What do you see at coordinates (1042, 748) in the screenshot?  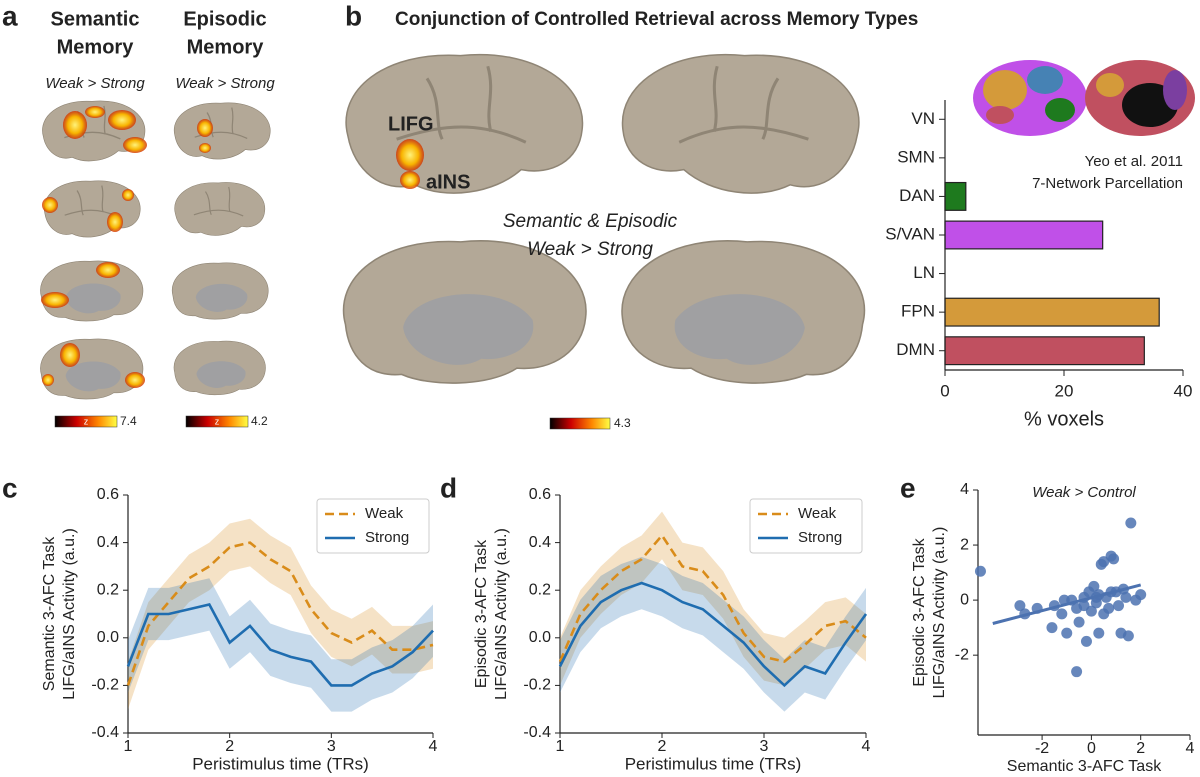 I see `x-tick-label: -2` at bounding box center [1042, 748].